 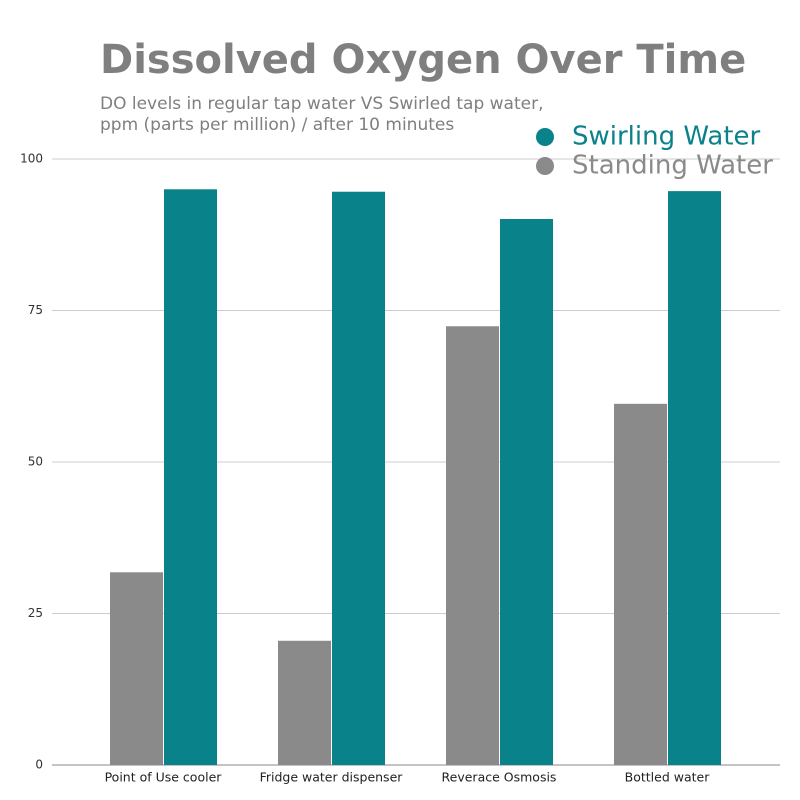 I want to click on y-tick-label: 25, so click(x=35, y=613).